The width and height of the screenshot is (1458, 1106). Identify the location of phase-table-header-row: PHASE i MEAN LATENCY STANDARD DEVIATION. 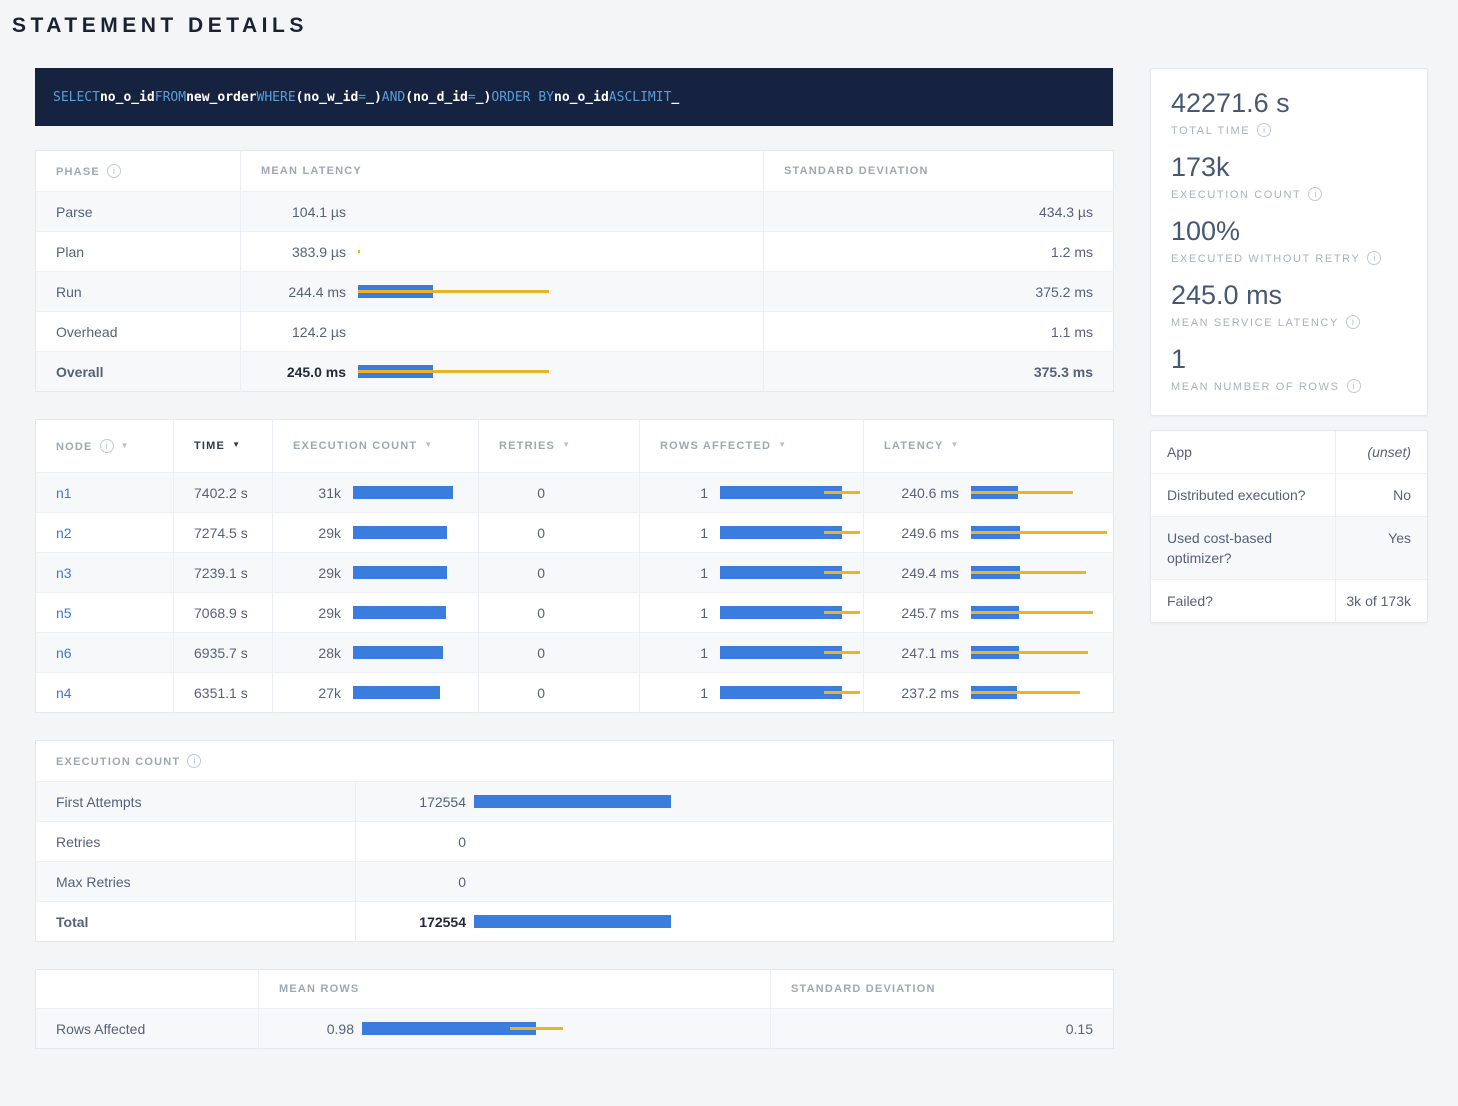
(574, 171).